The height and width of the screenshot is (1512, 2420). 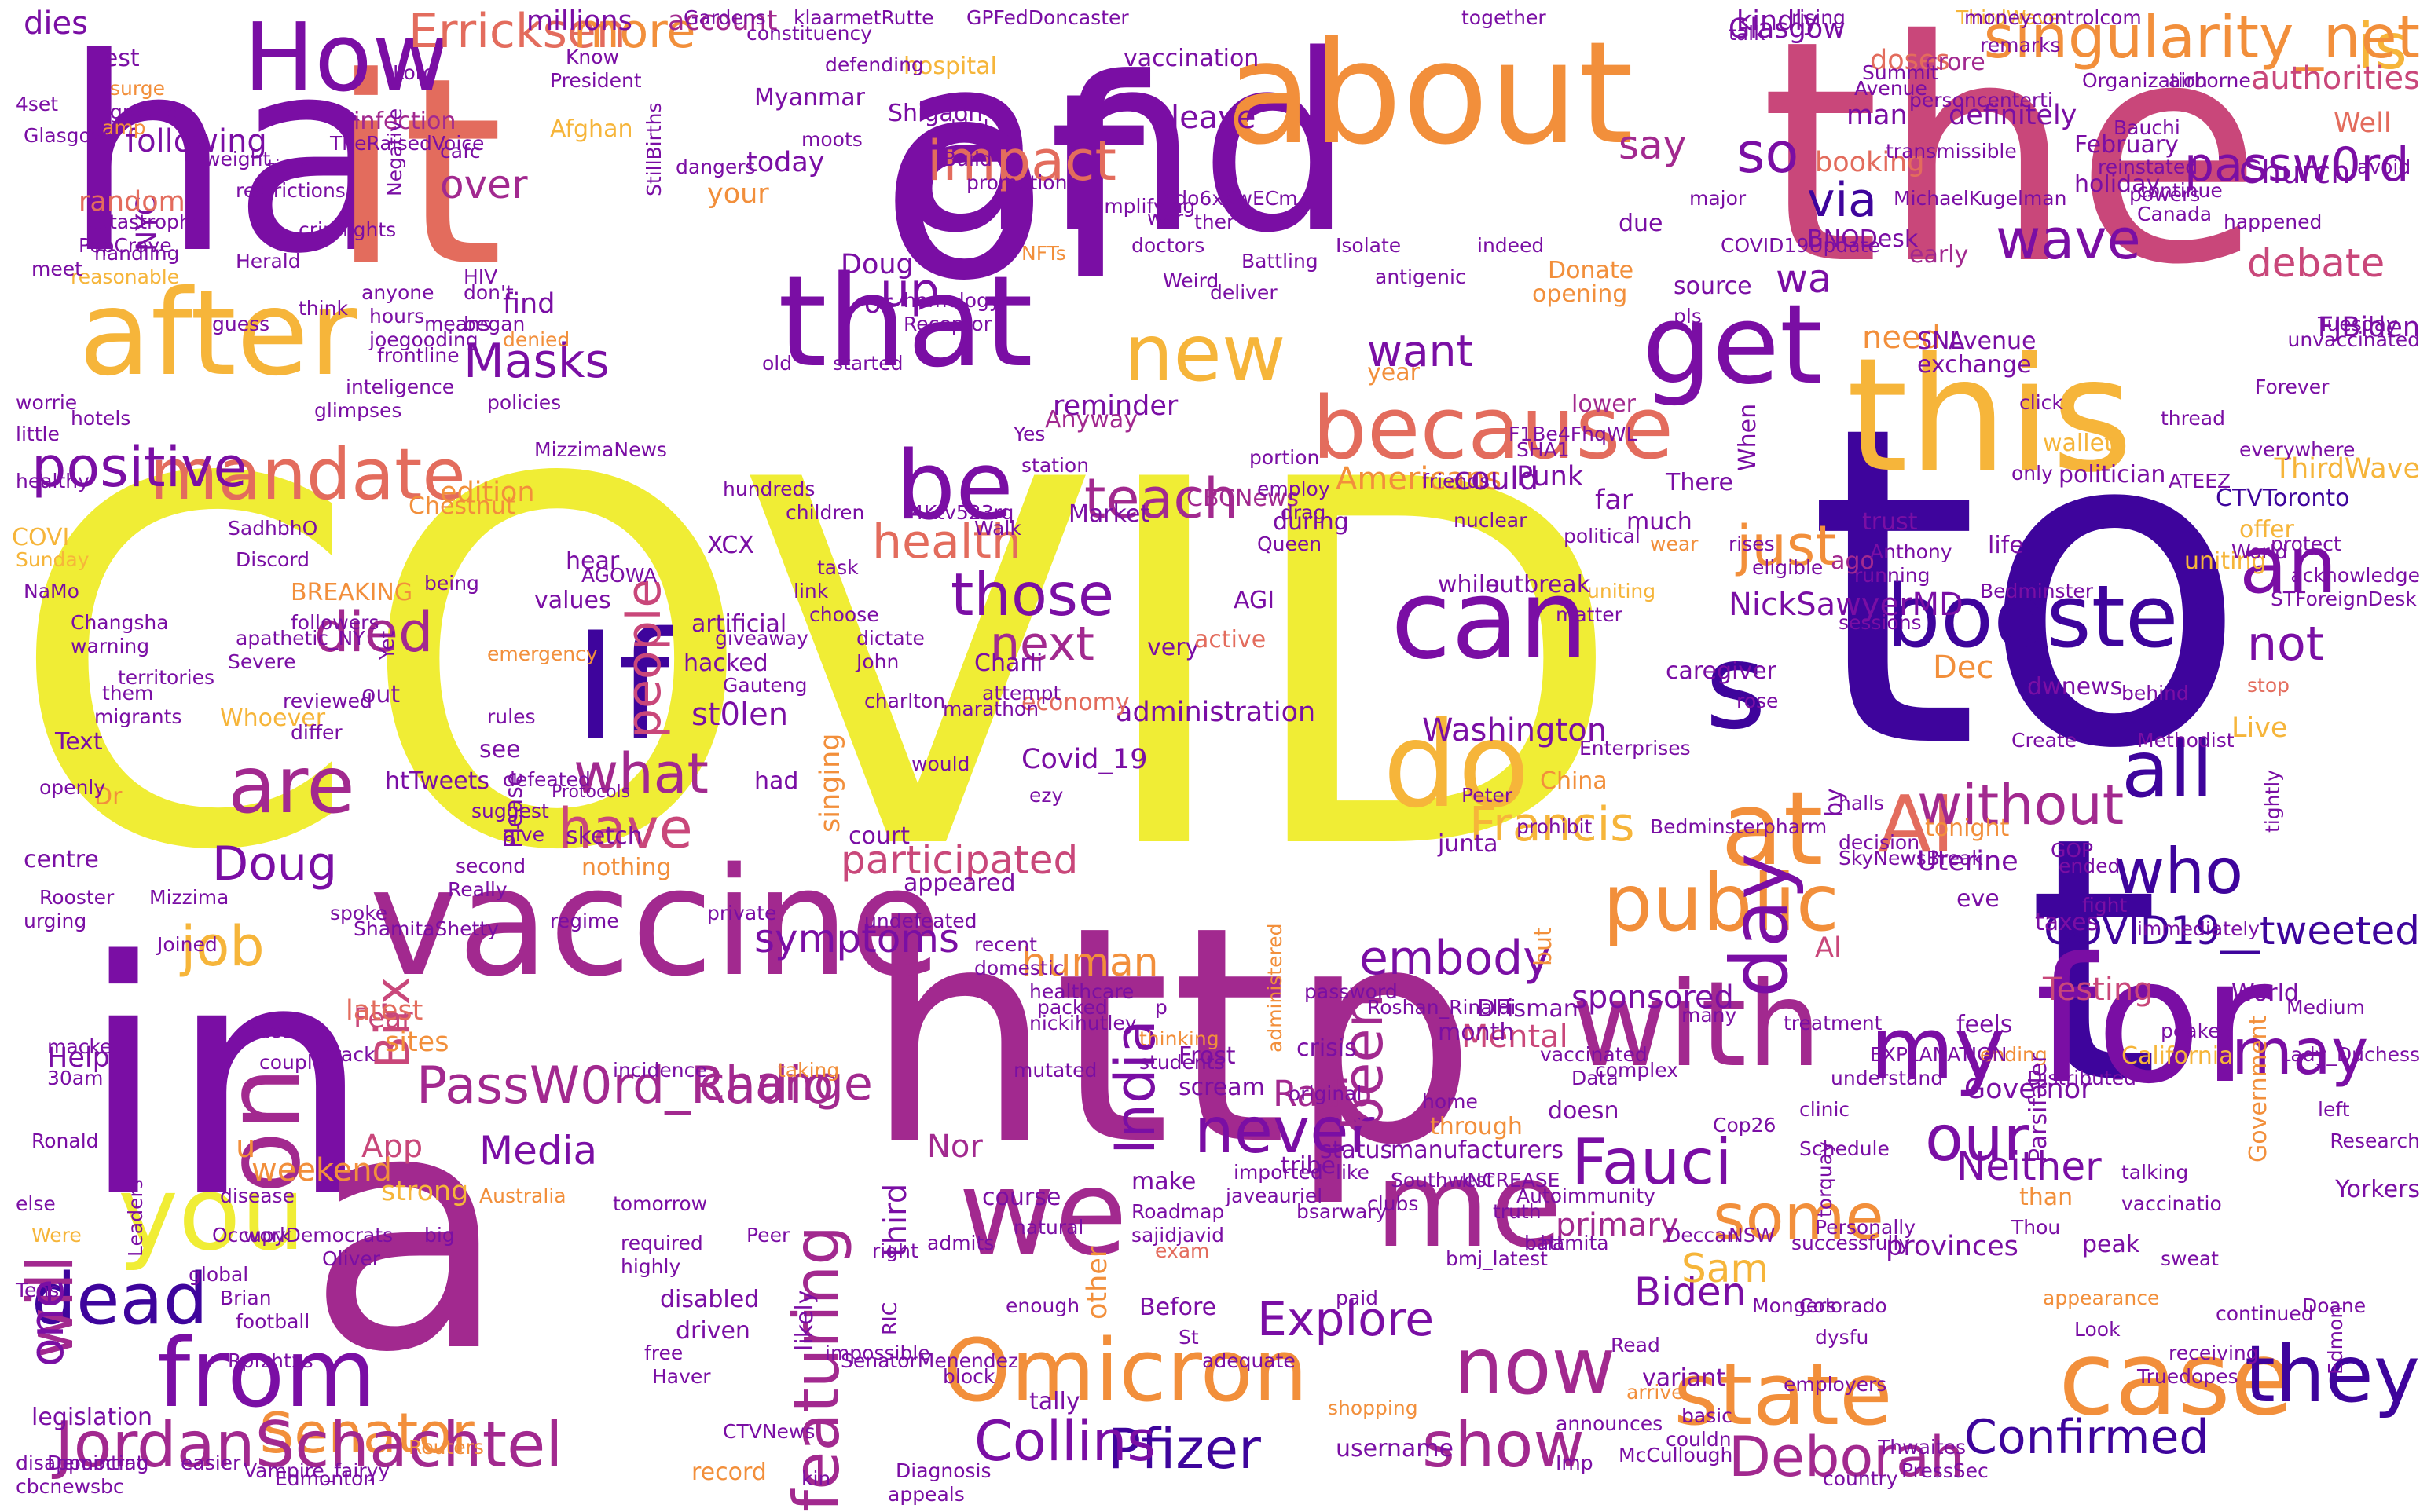 I want to click on word-279: Read, so click(x=1635, y=1345).